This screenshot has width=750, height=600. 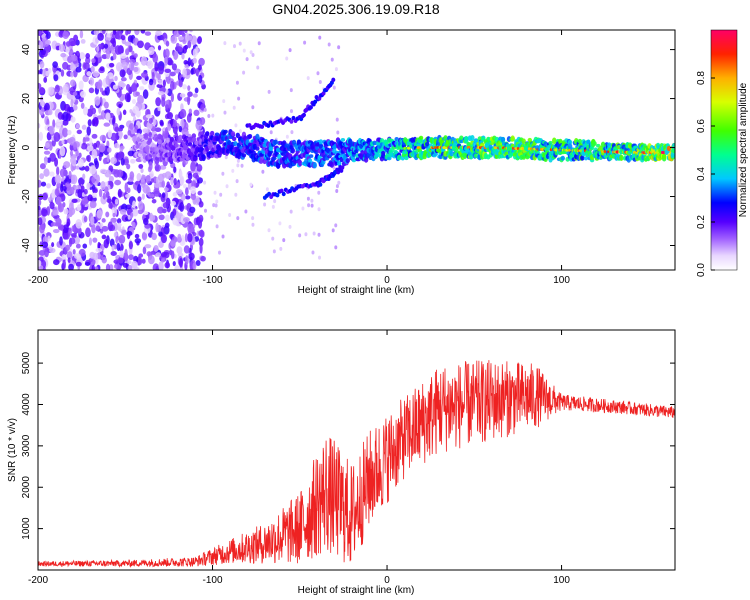 I want to click on spectrogram-x-tick-label: -200, so click(x=38, y=280).